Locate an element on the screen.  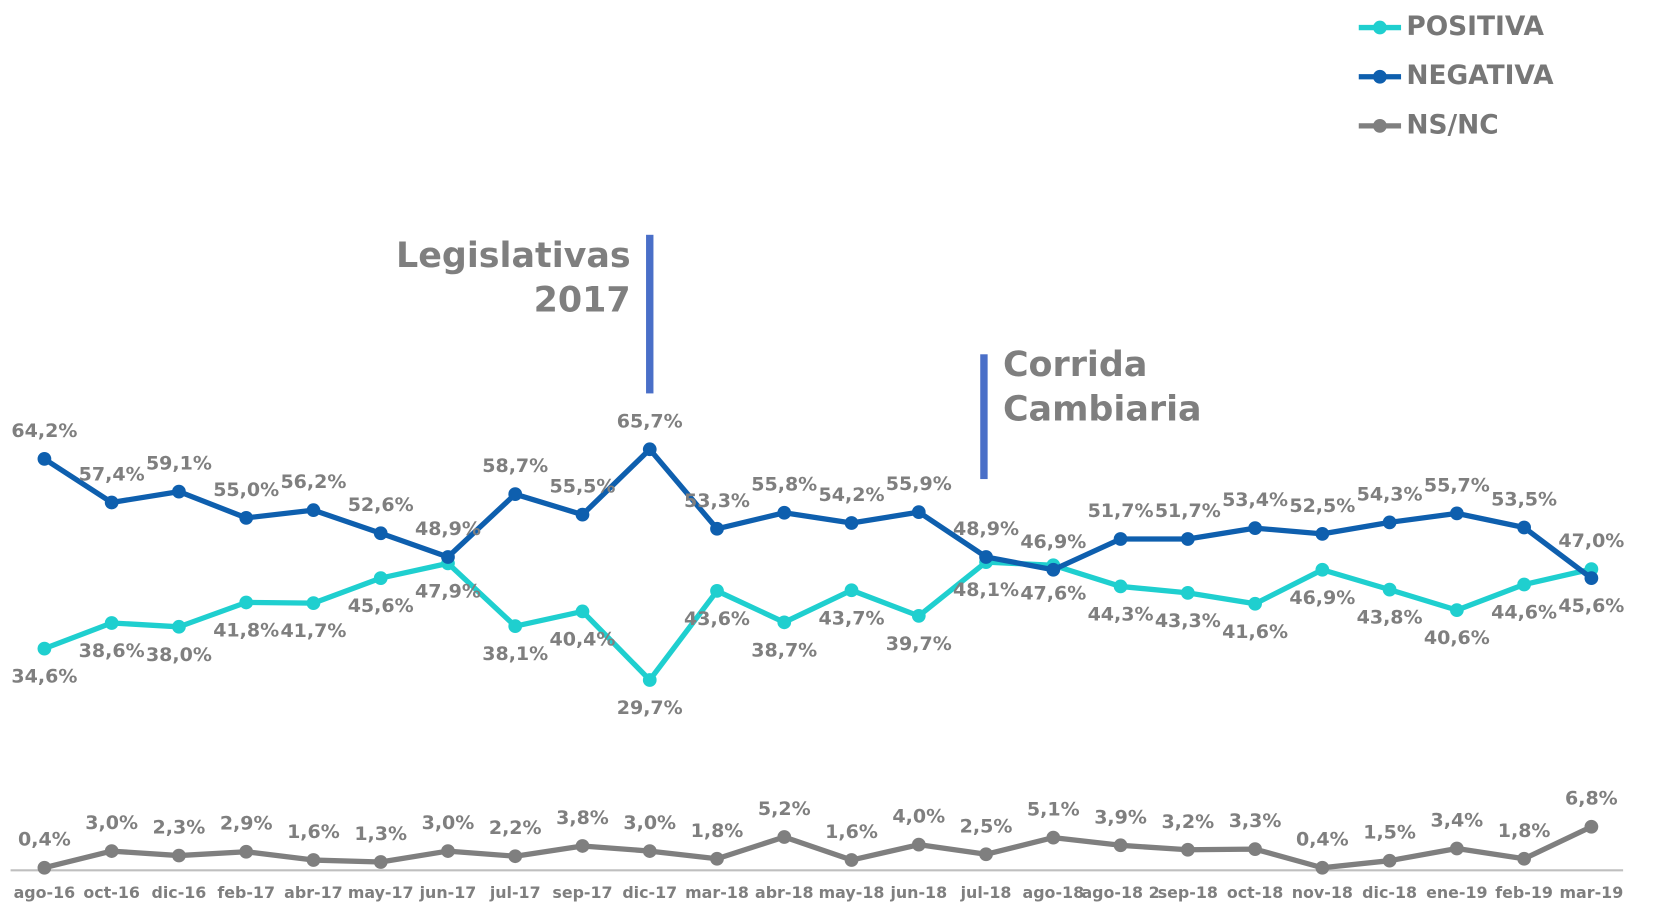
data-label: 65,7% is located at coordinates (650, 421).